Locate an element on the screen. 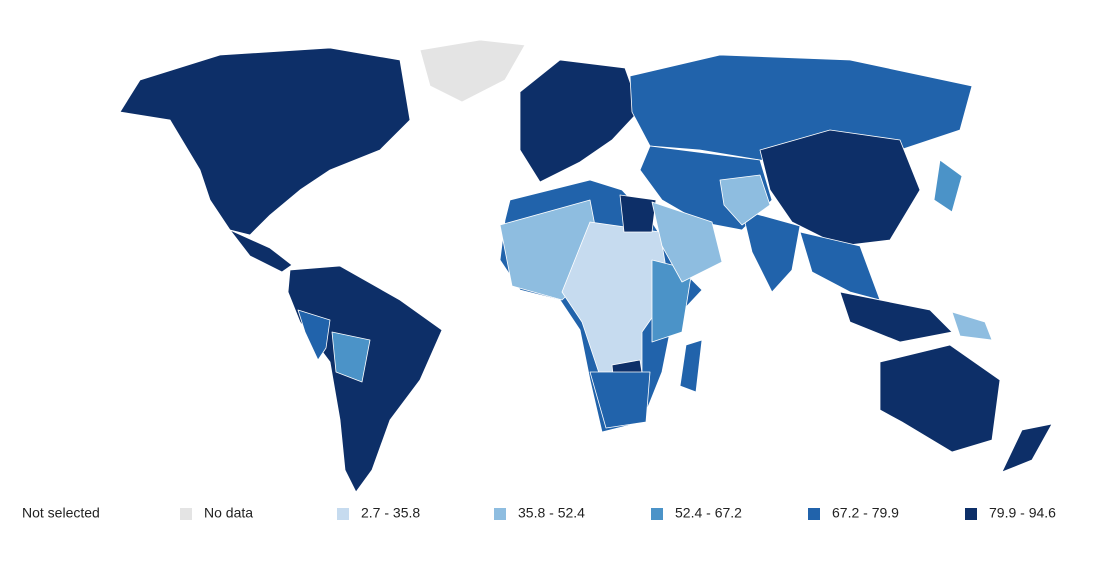 This screenshot has height=564, width=1100. legend-label: 35.8 - 52.4 is located at coordinates (551, 513).